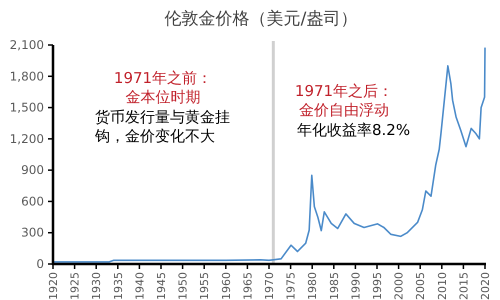 The image size is (500, 300). What do you see at coordinates (354, 130) in the screenshot?
I see `annotation: 年化收益率8.2%` at bounding box center [354, 130].